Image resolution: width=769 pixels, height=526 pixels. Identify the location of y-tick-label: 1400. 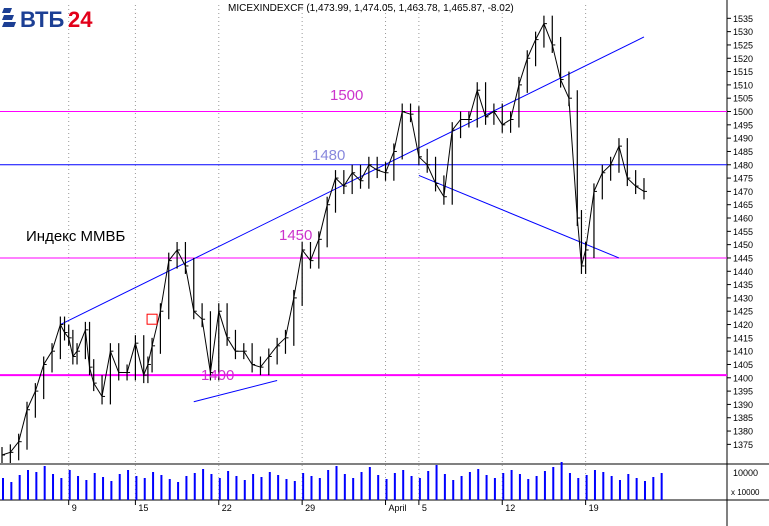
(743, 378).